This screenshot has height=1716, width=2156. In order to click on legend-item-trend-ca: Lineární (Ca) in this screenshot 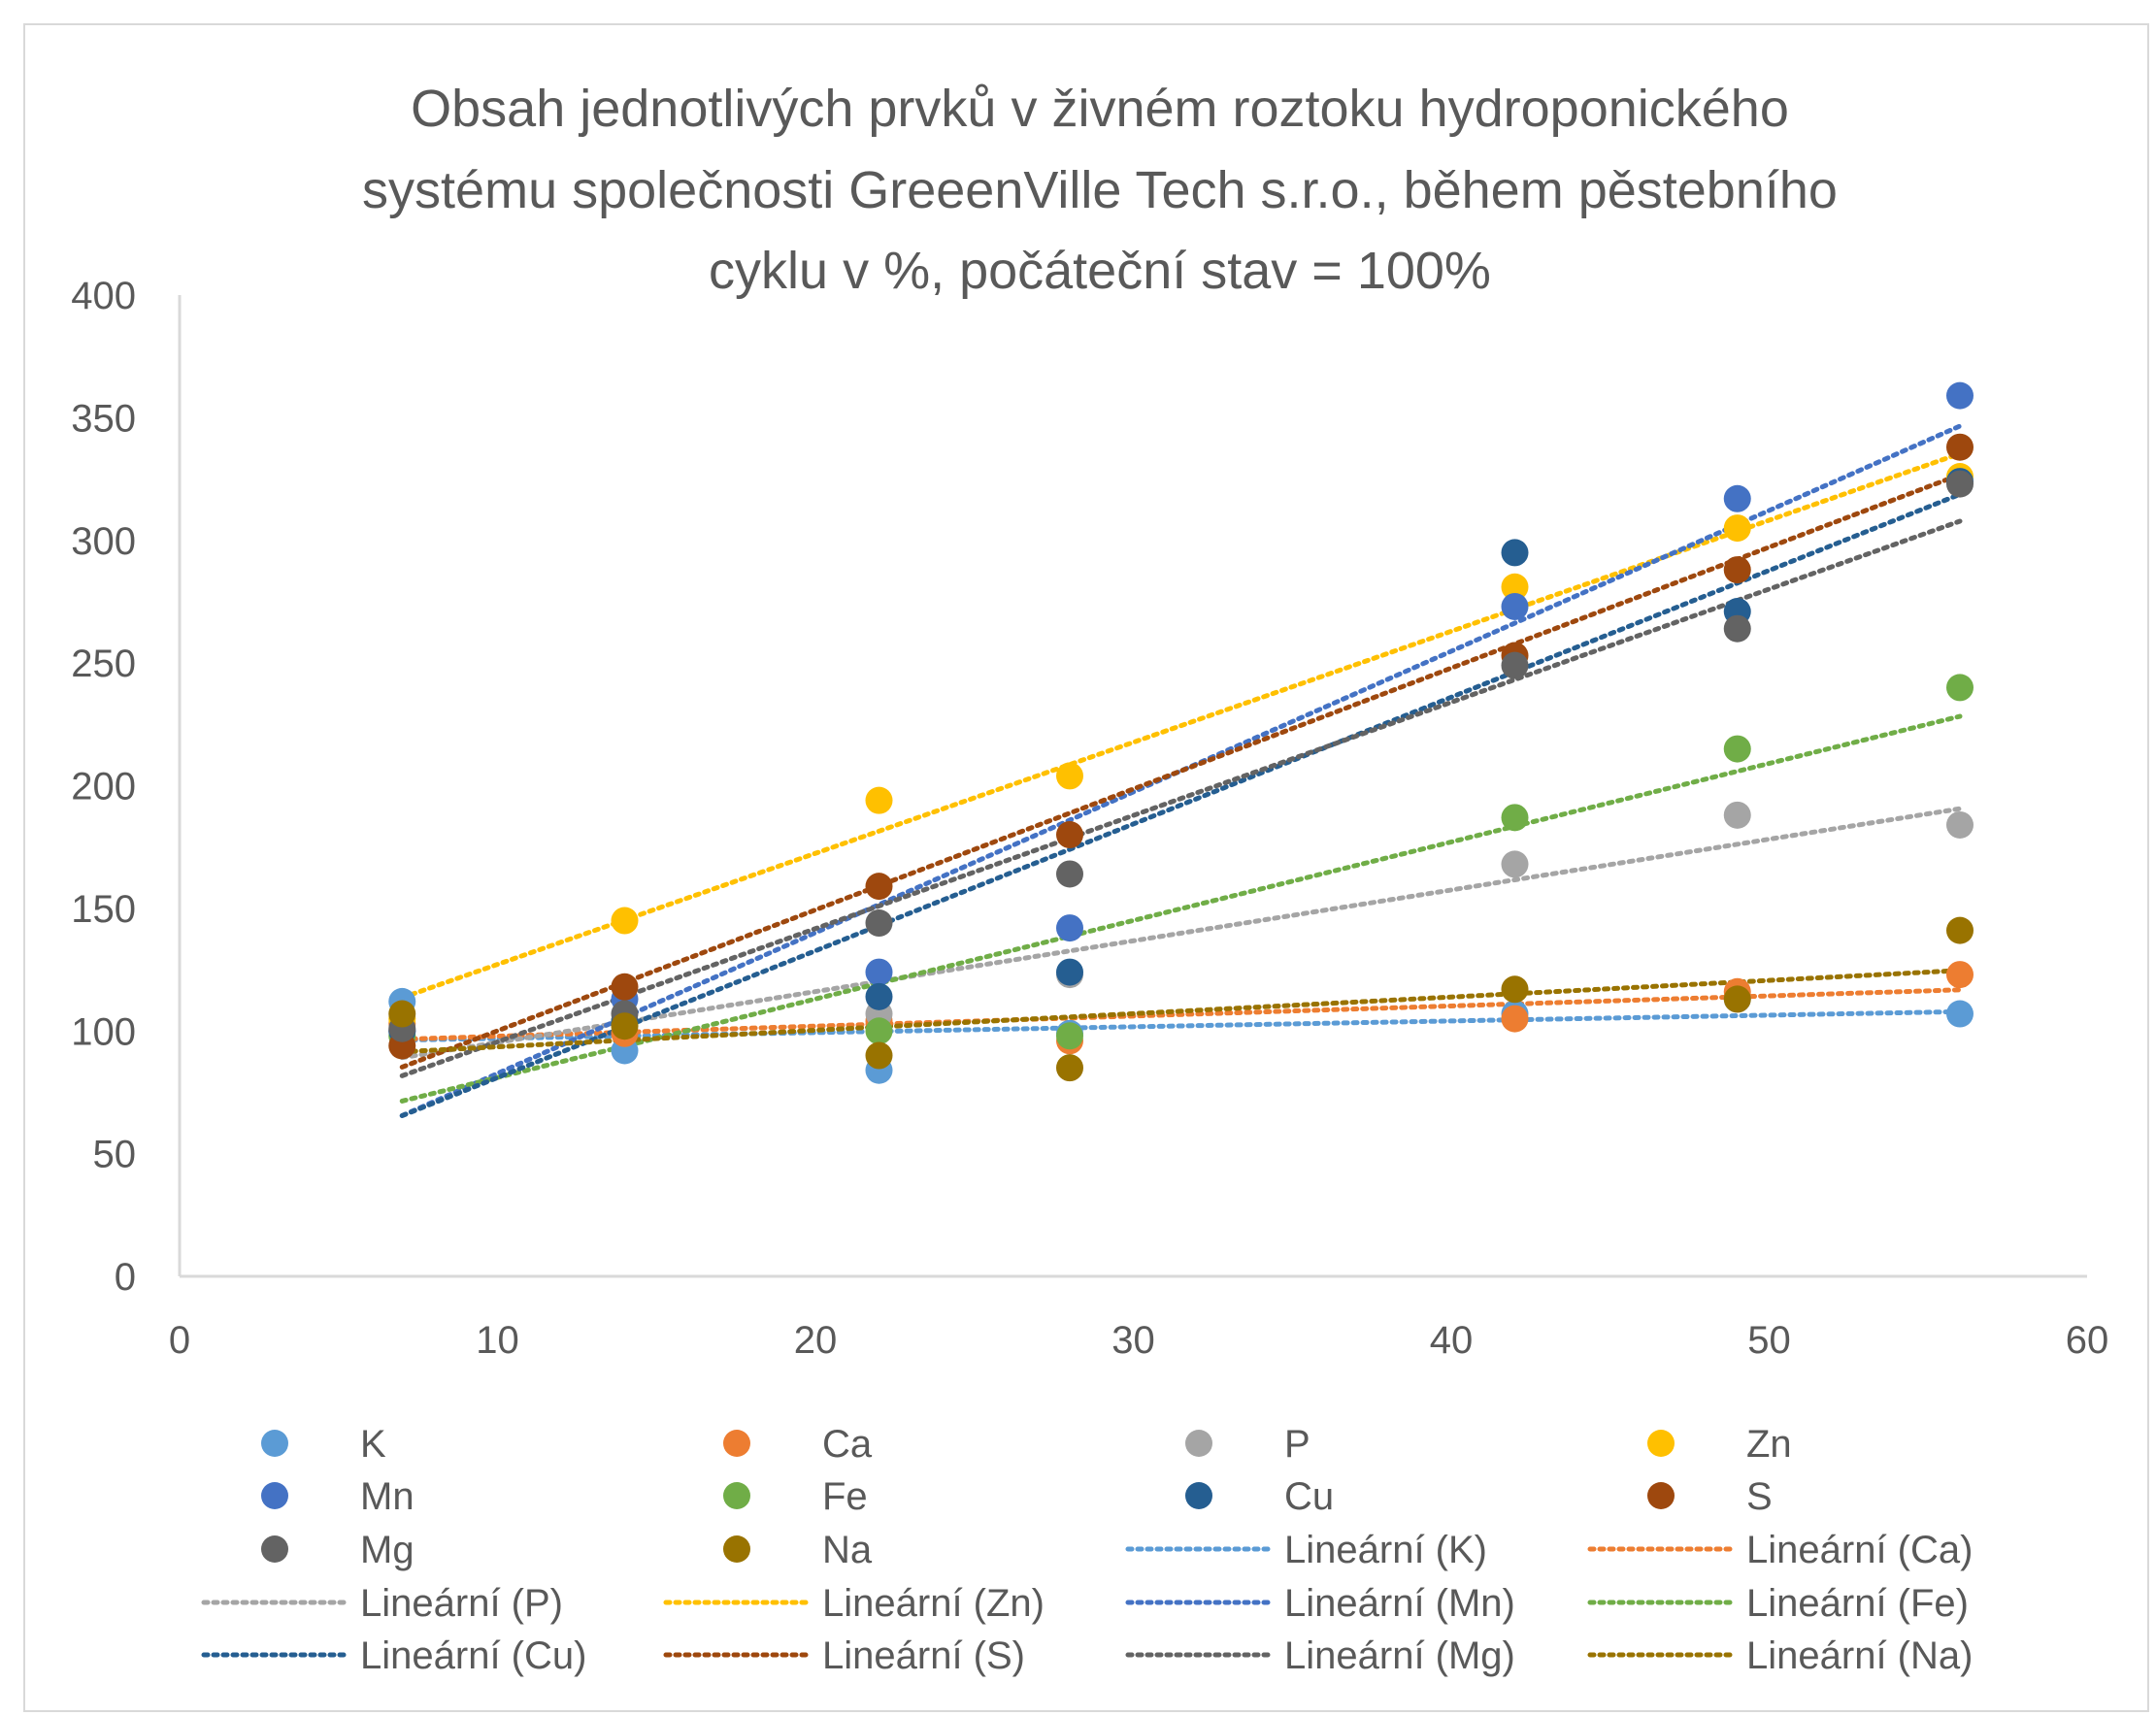, I will do `click(1780, 1550)`.